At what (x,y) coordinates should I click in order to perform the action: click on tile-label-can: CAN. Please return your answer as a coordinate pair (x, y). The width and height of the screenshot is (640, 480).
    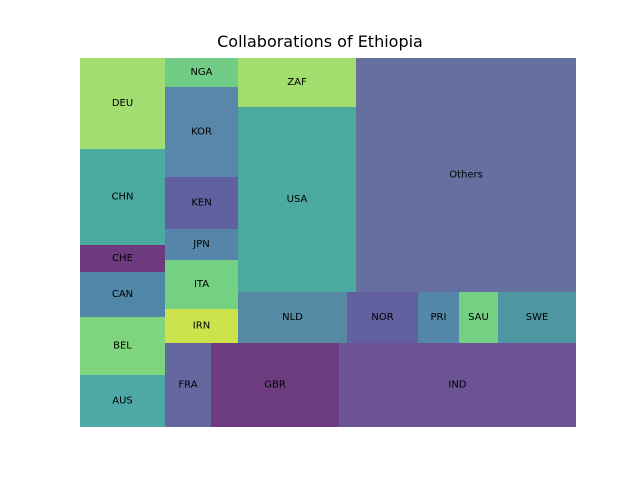
    Looking at the image, I should click on (122, 294).